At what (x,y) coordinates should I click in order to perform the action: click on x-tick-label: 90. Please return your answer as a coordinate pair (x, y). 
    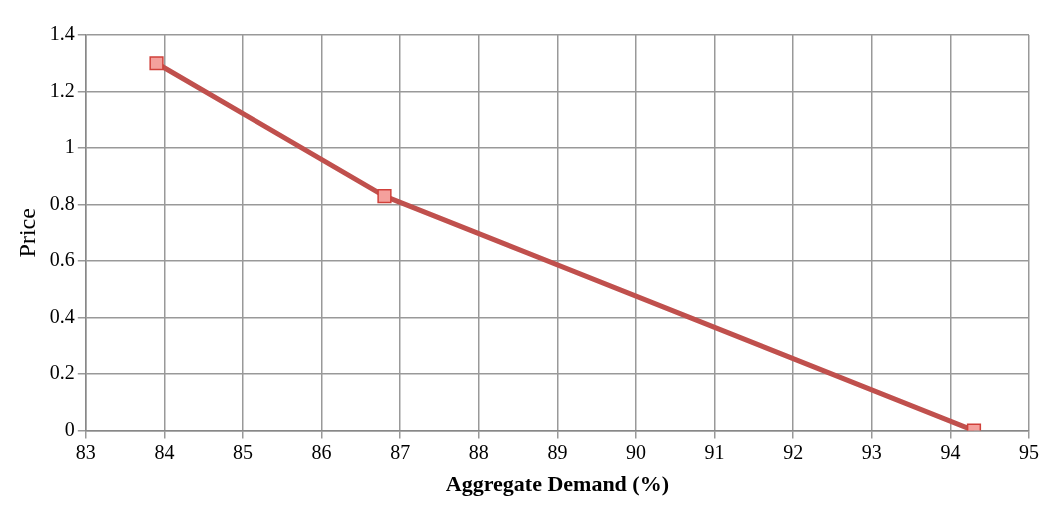
    Looking at the image, I should click on (636, 451).